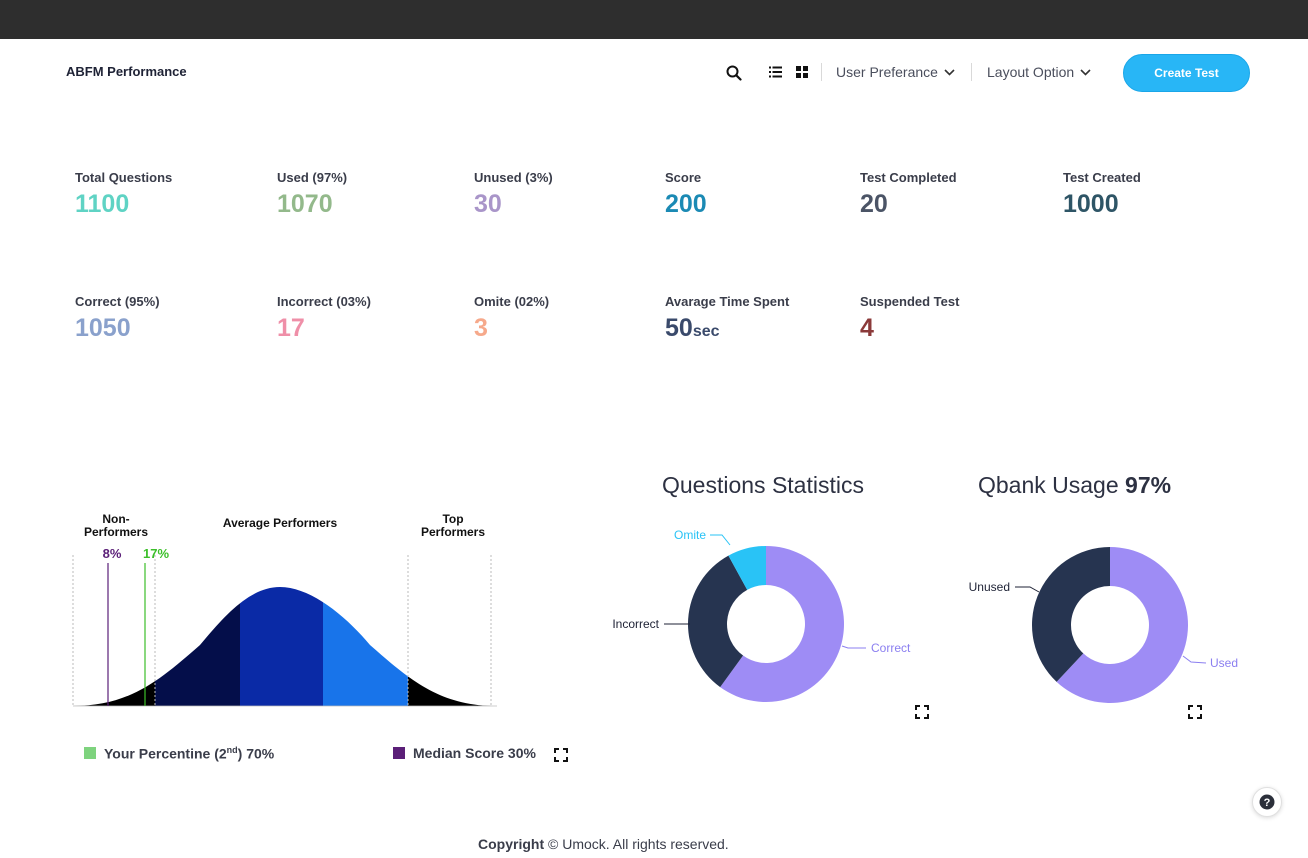 The height and width of the screenshot is (858, 1308). I want to click on stat-label: Incorrect (03%), so click(324, 301).